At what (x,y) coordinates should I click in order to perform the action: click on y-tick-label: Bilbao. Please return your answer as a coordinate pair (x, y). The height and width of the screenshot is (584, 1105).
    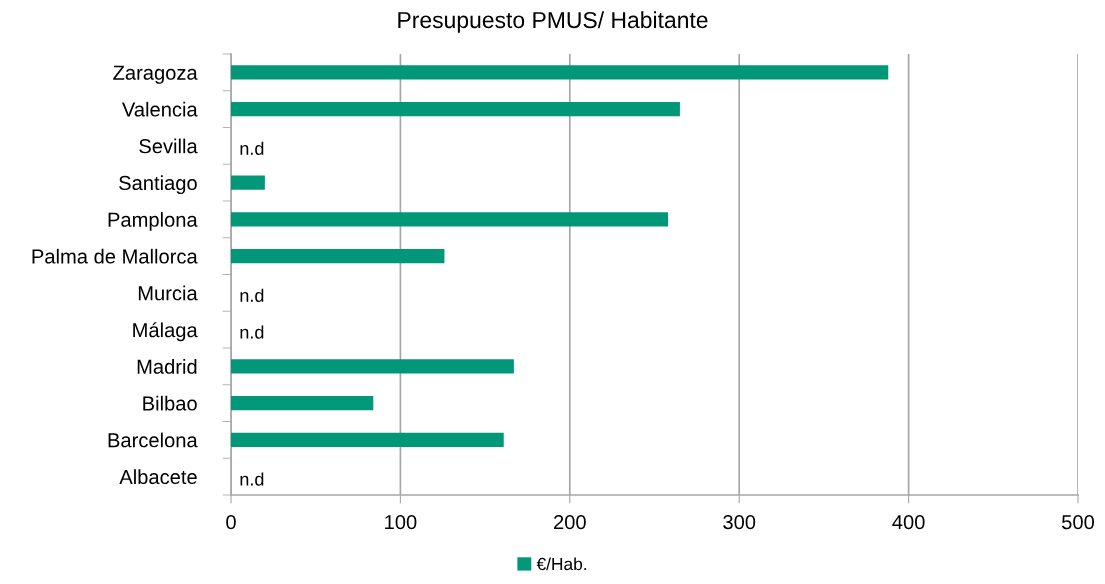
    Looking at the image, I should click on (170, 403).